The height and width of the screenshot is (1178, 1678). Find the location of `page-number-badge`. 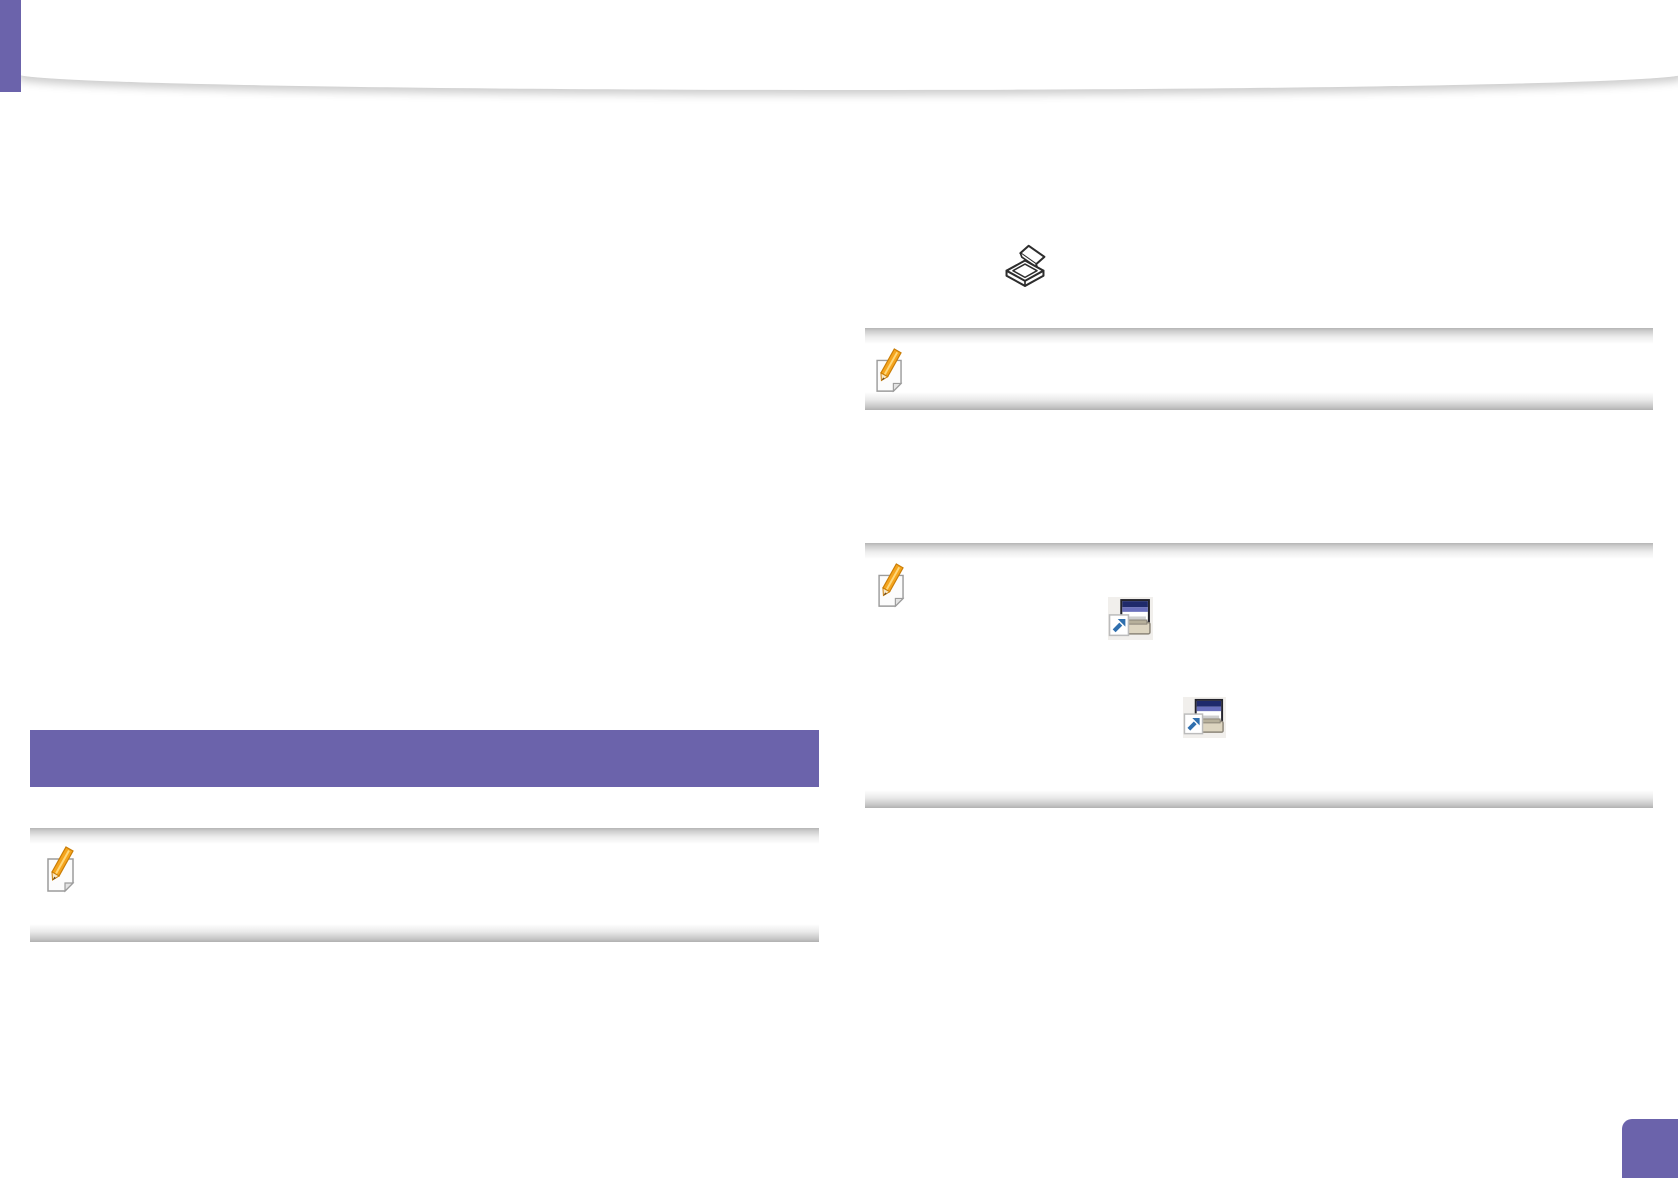

page-number-badge is located at coordinates (1650, 1148).